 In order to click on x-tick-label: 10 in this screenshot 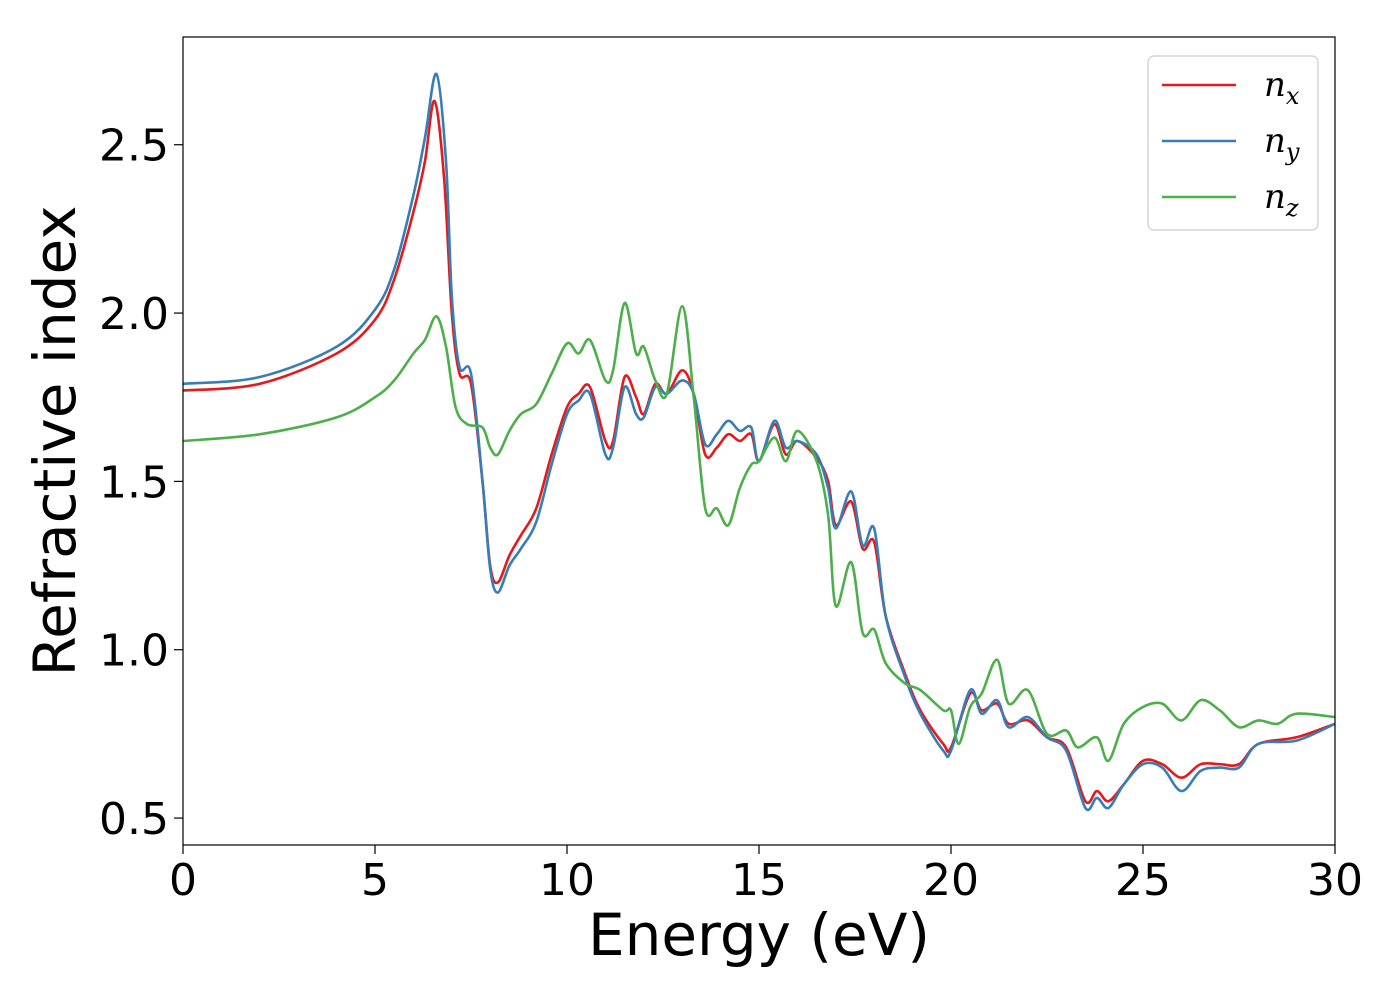, I will do `click(567, 880)`.